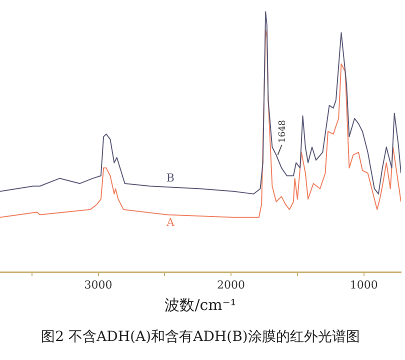  I want to click on annotation: 1648, so click(283, 131).